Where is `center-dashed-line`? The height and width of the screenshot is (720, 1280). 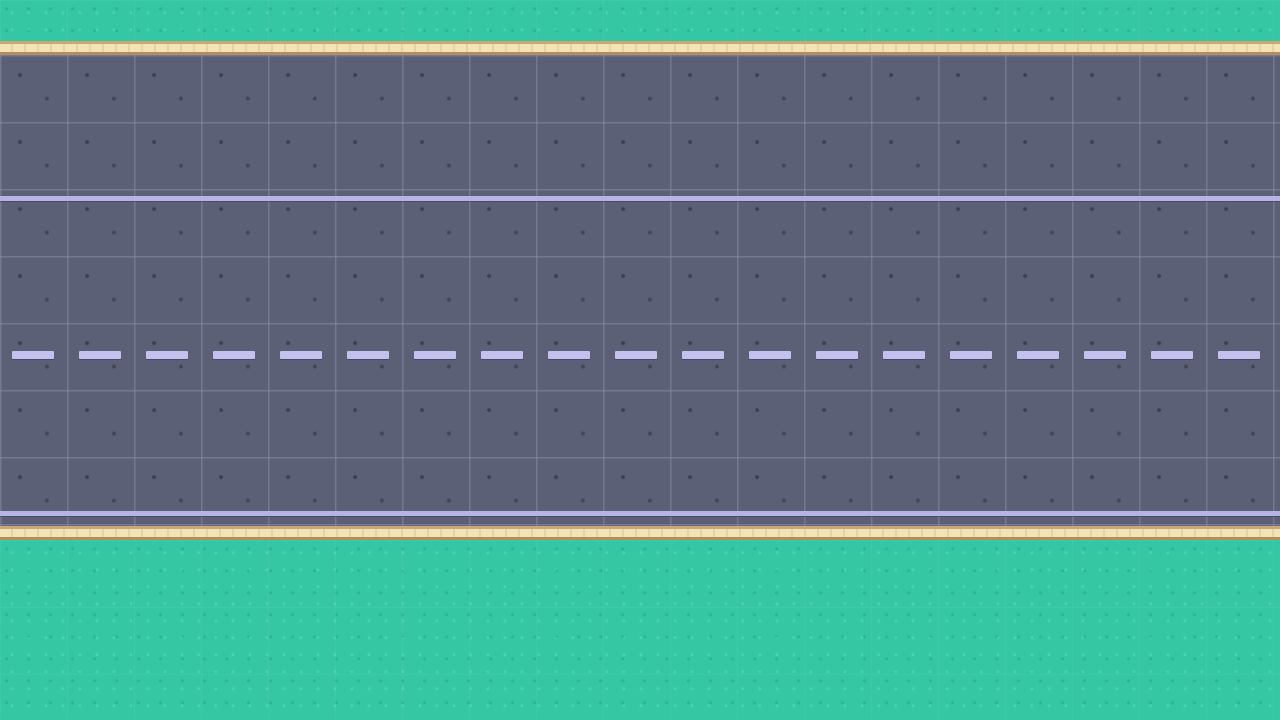
center-dashed-line is located at coordinates (640, 355).